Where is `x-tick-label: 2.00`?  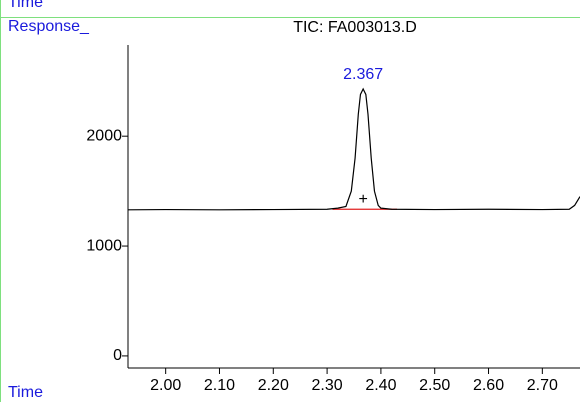 x-tick-label: 2.00 is located at coordinates (165, 385).